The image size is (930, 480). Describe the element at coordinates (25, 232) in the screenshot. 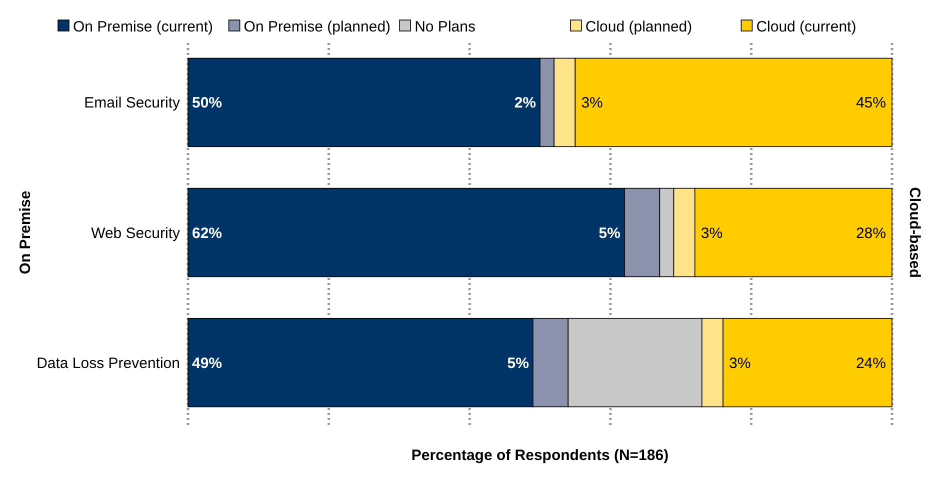

I see `text: On Premise` at that location.